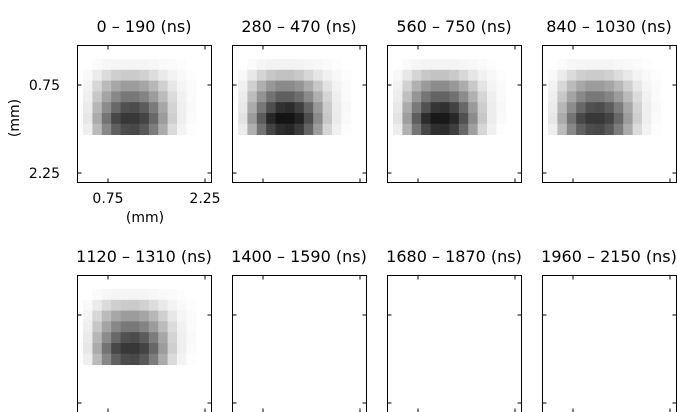 Image resolution: width=677 pixels, height=412 pixels. Describe the element at coordinates (609, 100) in the screenshot. I see `panel-3: 840 – 1030 (ns)` at that location.